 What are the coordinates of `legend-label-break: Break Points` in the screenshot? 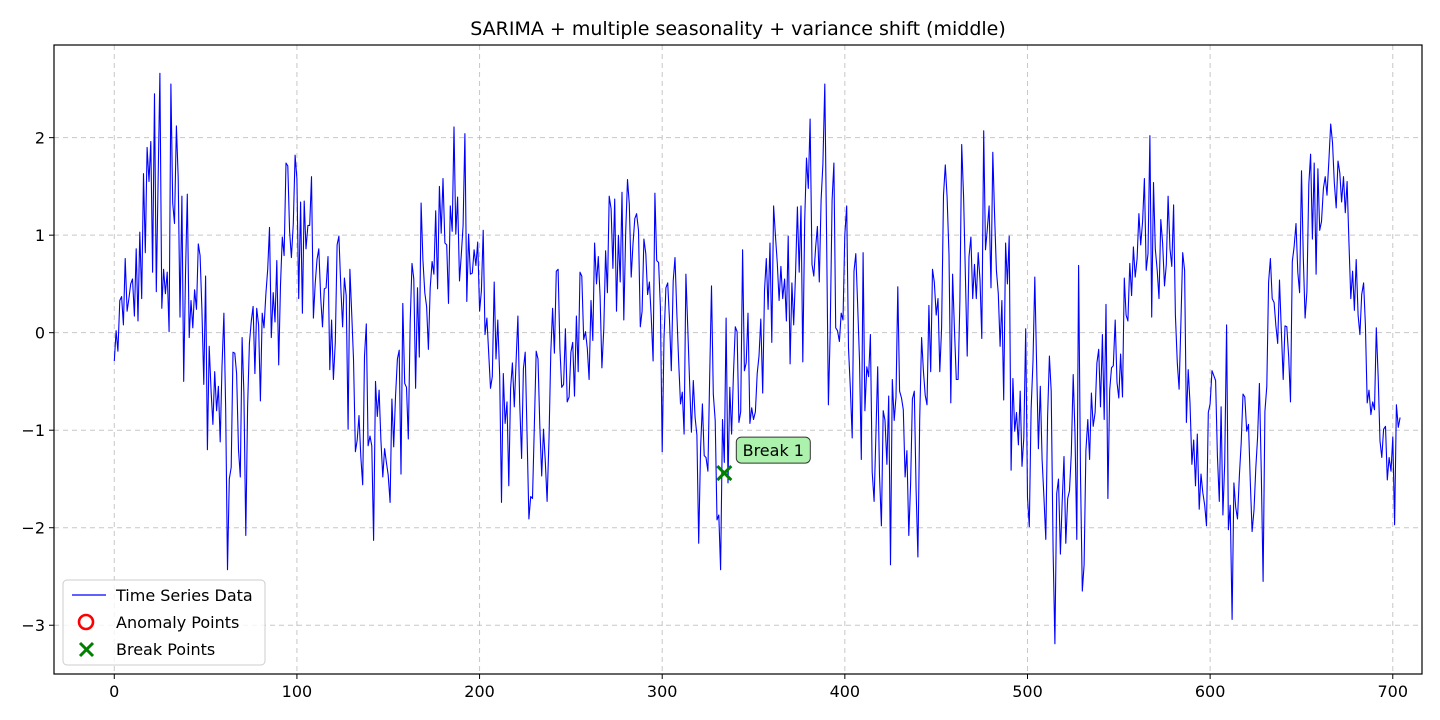 It's located at (165, 649).